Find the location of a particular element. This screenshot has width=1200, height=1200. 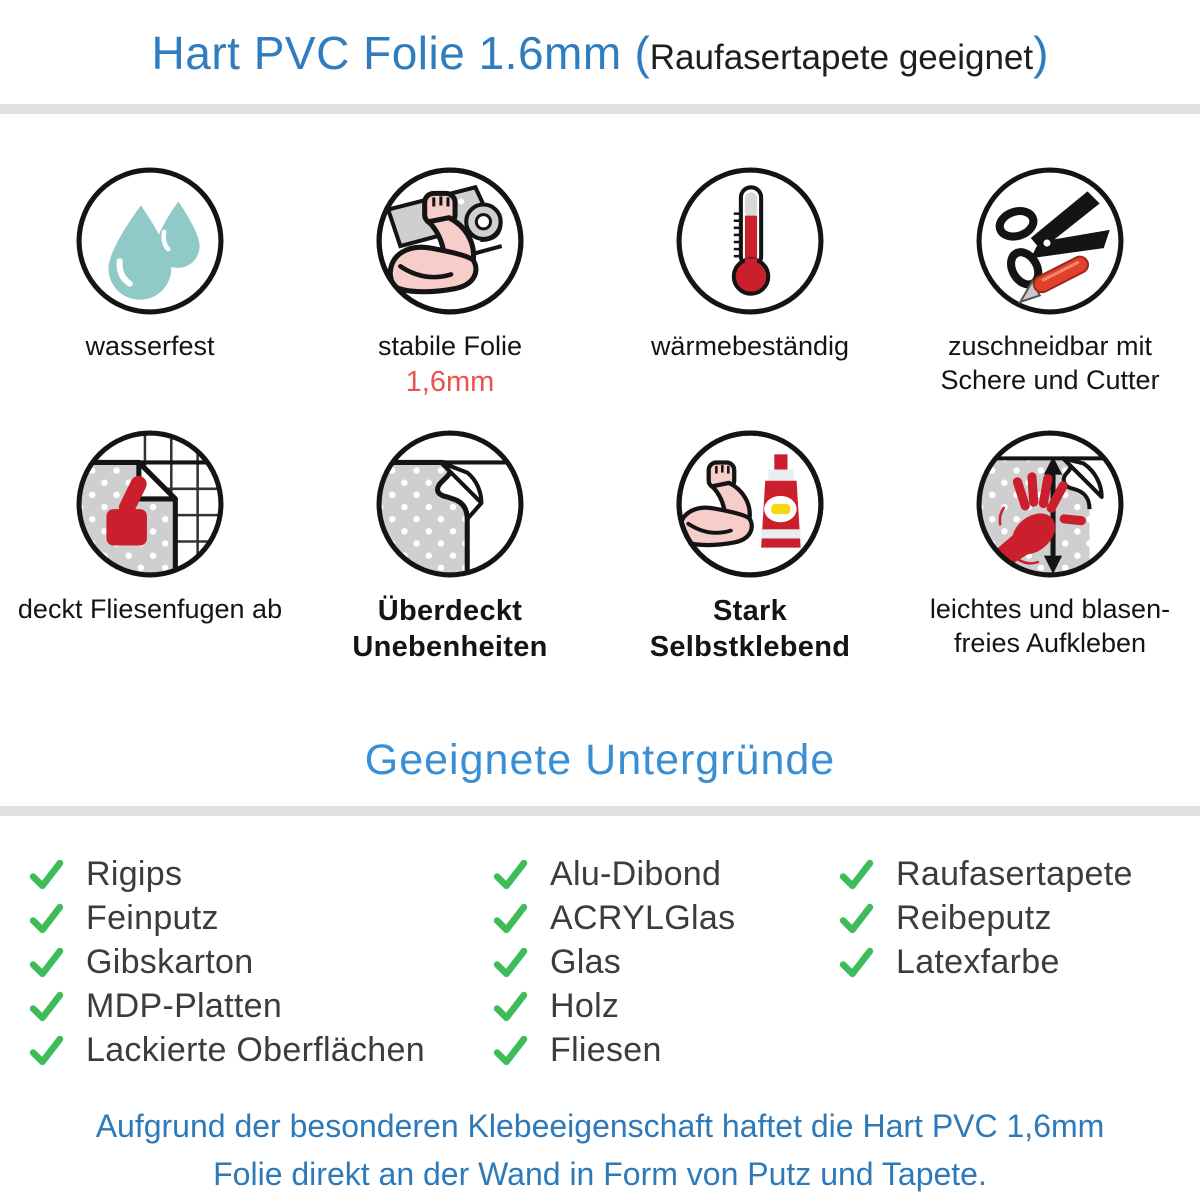

surface-item: Alu-Dibond is located at coordinates (613, 874).